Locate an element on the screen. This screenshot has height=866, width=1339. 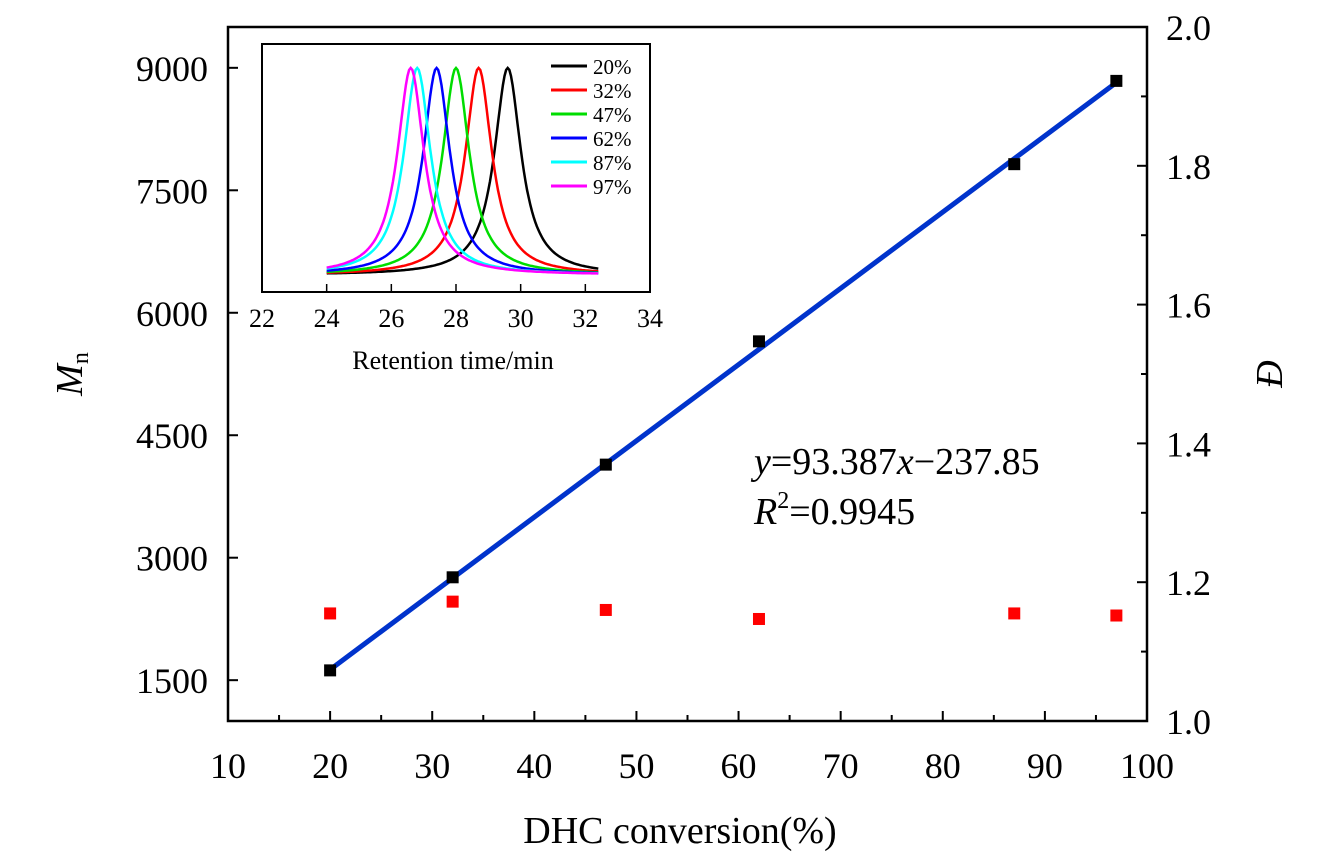
y-axis-right: 1.0 1.2 1.4 1.6 1.8 2.0 is located at coordinates (1174, 375).